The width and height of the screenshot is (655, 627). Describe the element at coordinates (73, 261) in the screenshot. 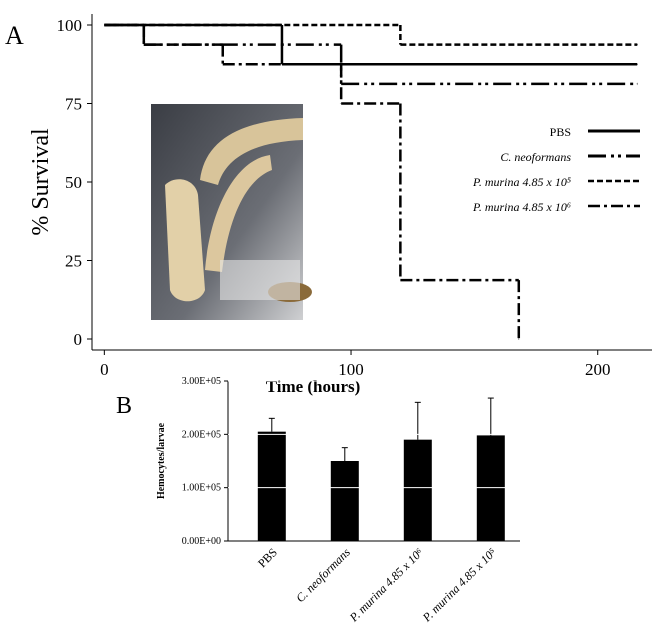

I see `y-tick-label: 25` at that location.